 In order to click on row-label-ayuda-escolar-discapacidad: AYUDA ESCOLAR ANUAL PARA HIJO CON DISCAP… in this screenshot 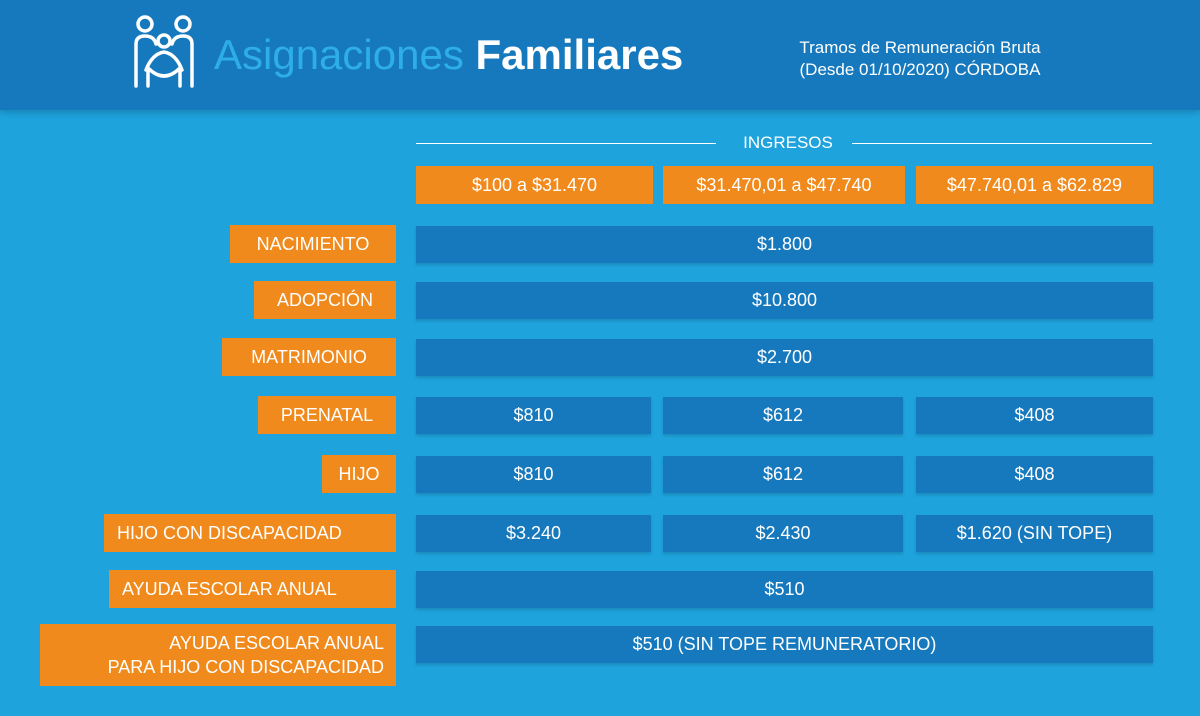, I will do `click(218, 655)`.